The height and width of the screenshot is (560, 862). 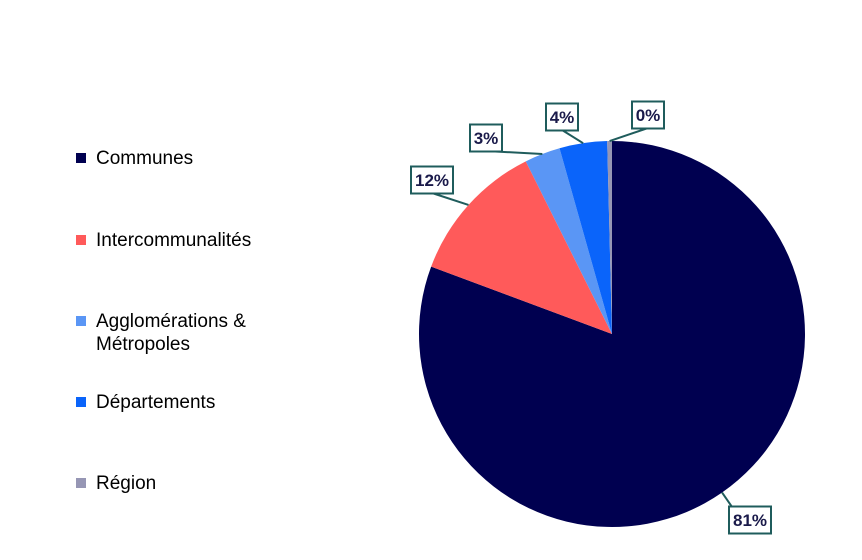 I want to click on legend-item-intercommunalites: Intercommunalités, so click(x=163, y=240).